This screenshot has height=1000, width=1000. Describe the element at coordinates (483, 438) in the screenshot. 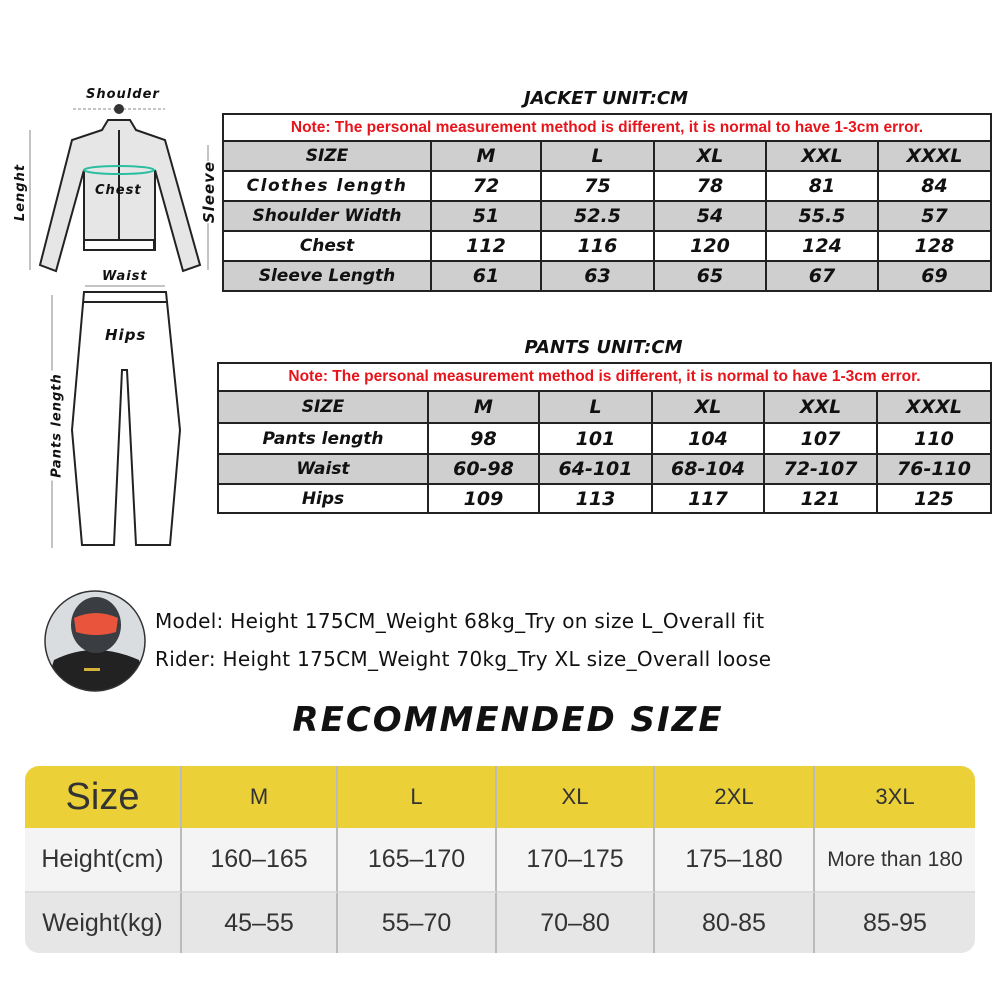

I see `cell: 98` at that location.